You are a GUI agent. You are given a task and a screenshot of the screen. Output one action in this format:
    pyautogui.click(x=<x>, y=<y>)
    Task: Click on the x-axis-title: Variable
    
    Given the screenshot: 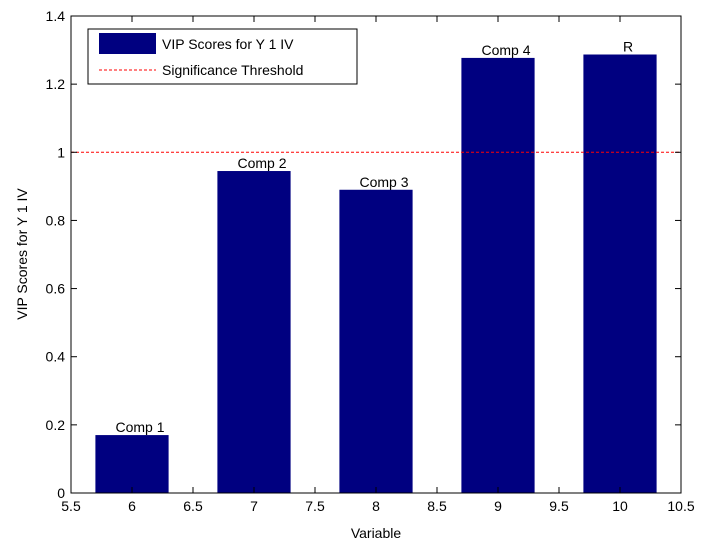 What is the action you would take?
    pyautogui.click(x=376, y=533)
    